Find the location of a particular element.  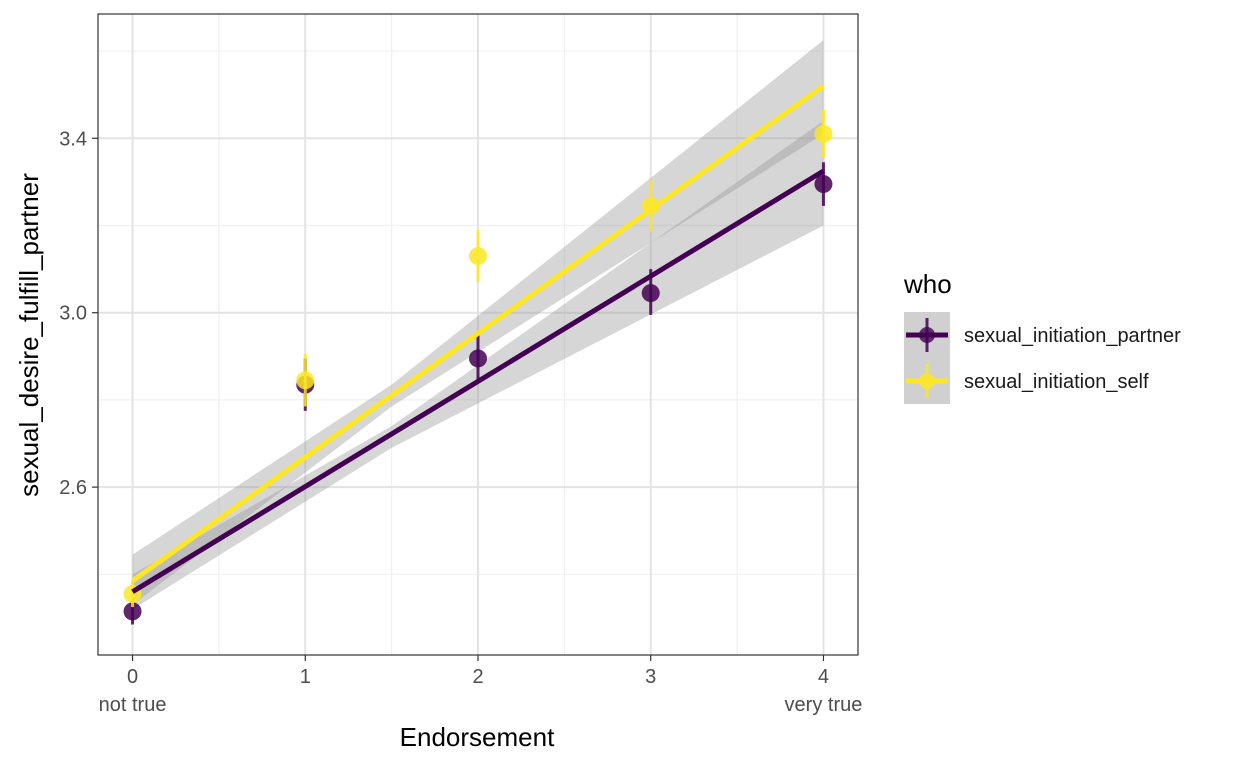

y-tick-label: 3.4 is located at coordinates (73, 139).